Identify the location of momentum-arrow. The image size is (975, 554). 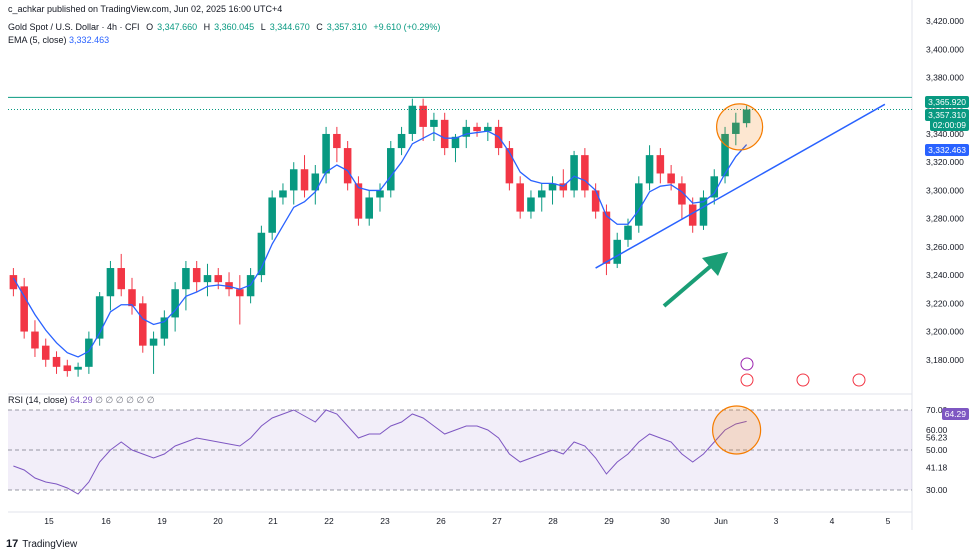
(688, 285).